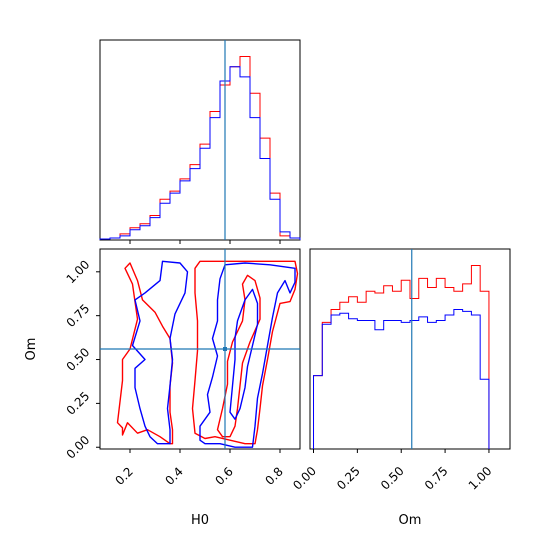 The height and width of the screenshot is (555, 550). What do you see at coordinates (223, 475) in the screenshot?
I see `contour-xtick-label: 0.6` at bounding box center [223, 475].